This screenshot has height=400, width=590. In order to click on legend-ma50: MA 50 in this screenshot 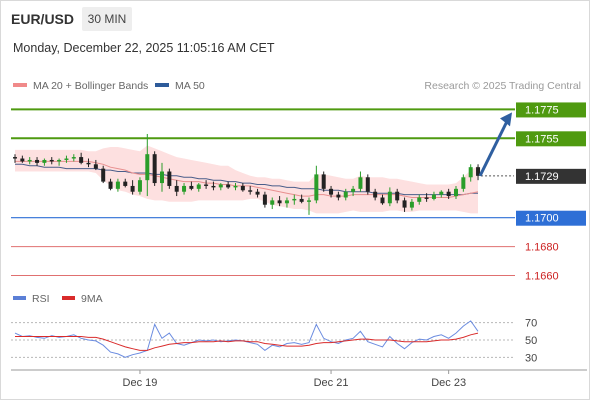, I will do `click(180, 86)`.